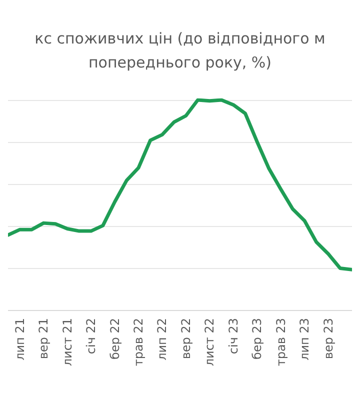 Image resolution: width=360 pixels, height=400 pixels. What do you see at coordinates (257, 339) in the screenshot?
I see `x-tick-label: бер 23` at bounding box center [257, 339].